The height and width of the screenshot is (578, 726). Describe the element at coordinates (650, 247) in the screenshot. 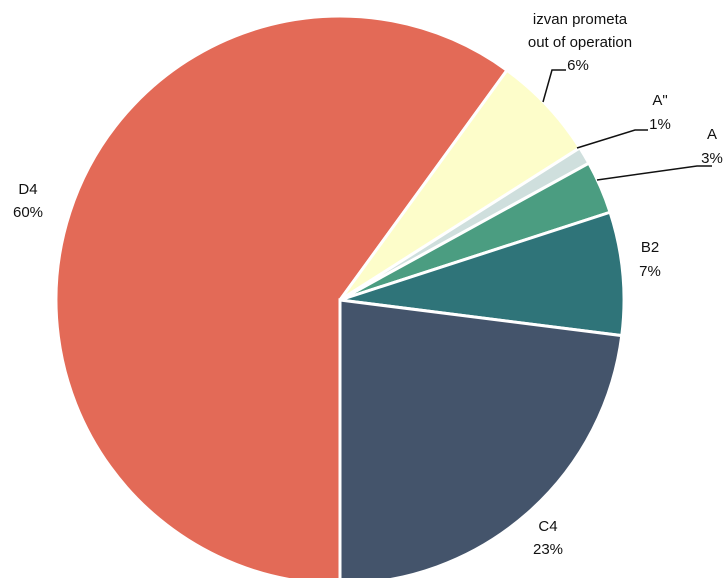

I see `slice-label: B2` at that location.